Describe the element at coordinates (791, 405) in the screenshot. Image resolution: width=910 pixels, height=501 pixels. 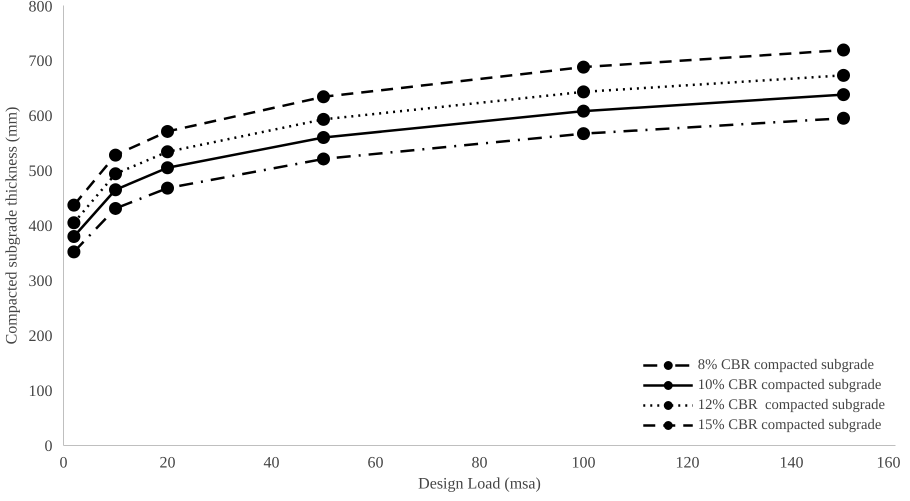
I see `legend-label: 12% CBR compacted subgrade` at that location.